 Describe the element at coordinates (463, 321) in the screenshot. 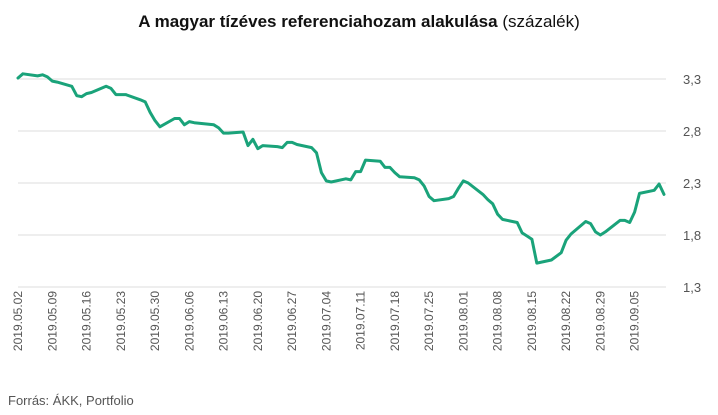

I see `x-tick-label: 2019.08.01` at that location.